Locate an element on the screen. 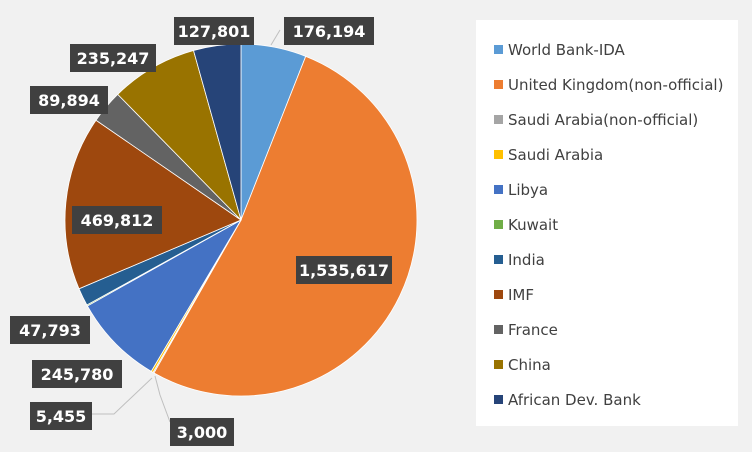 The image size is (752, 452). data-label-box: 469,812 is located at coordinates (117, 220).